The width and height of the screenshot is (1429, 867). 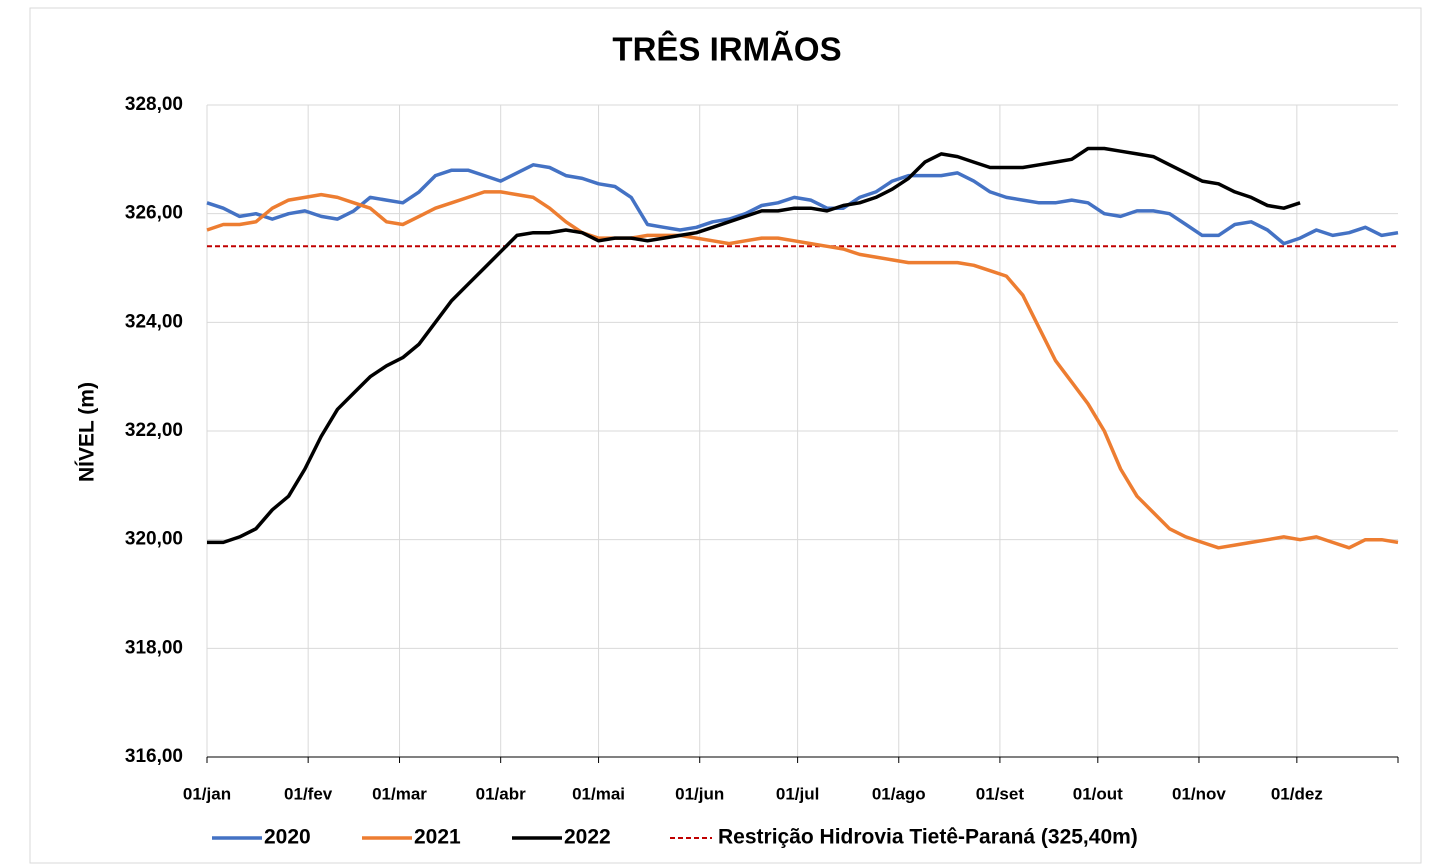 What do you see at coordinates (699, 793) in the screenshot?
I see `x-tick-label: 01/jun` at bounding box center [699, 793].